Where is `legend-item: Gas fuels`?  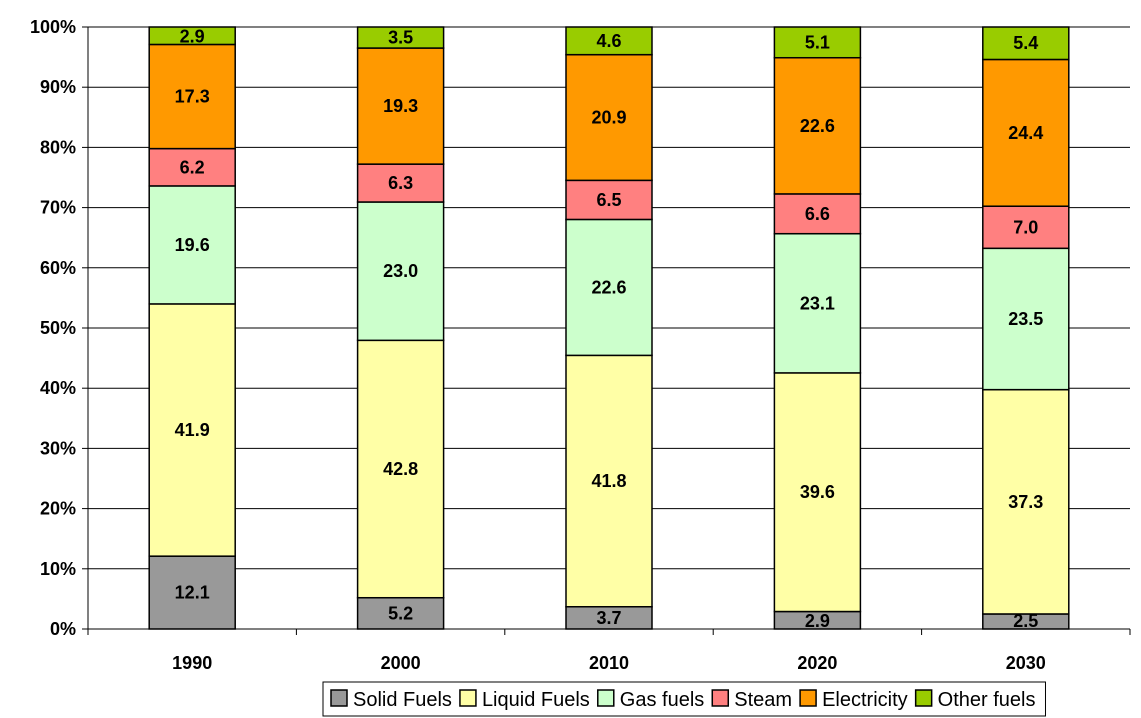
legend-item: Gas fuels is located at coordinates (650, 700).